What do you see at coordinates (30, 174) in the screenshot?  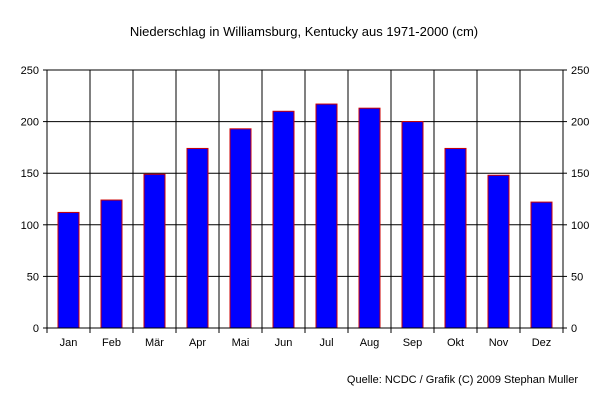 I see `y-tick-label-left: 150` at bounding box center [30, 174].